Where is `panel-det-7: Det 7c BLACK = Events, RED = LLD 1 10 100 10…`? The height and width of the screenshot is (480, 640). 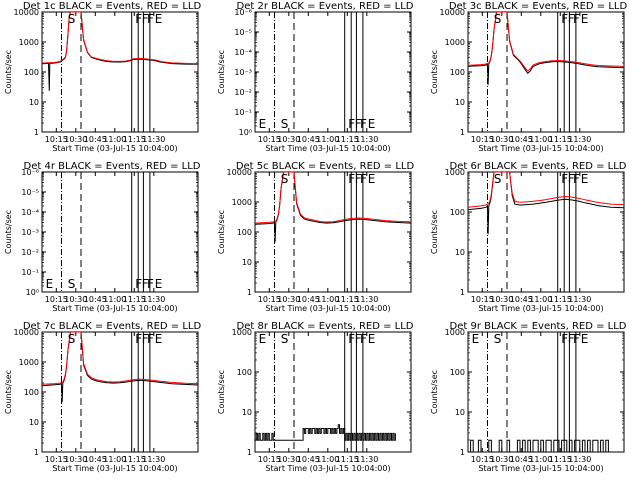
panel-det-7: Det 7c BLACK = Events, RED = LLD 1 10 100 10… is located at coordinates (102, 397).